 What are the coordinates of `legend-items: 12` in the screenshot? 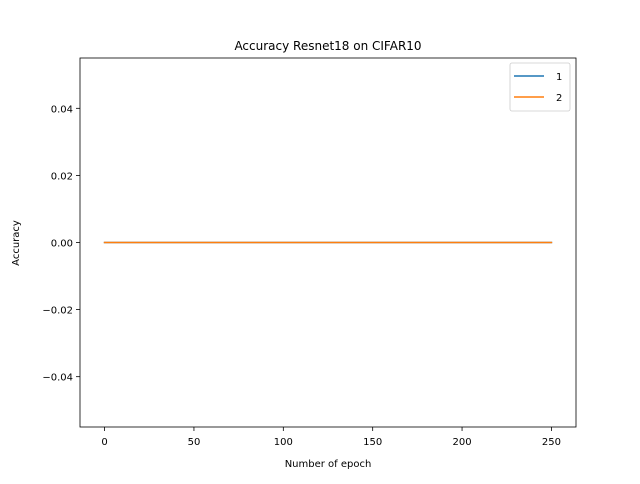 It's located at (538, 88).